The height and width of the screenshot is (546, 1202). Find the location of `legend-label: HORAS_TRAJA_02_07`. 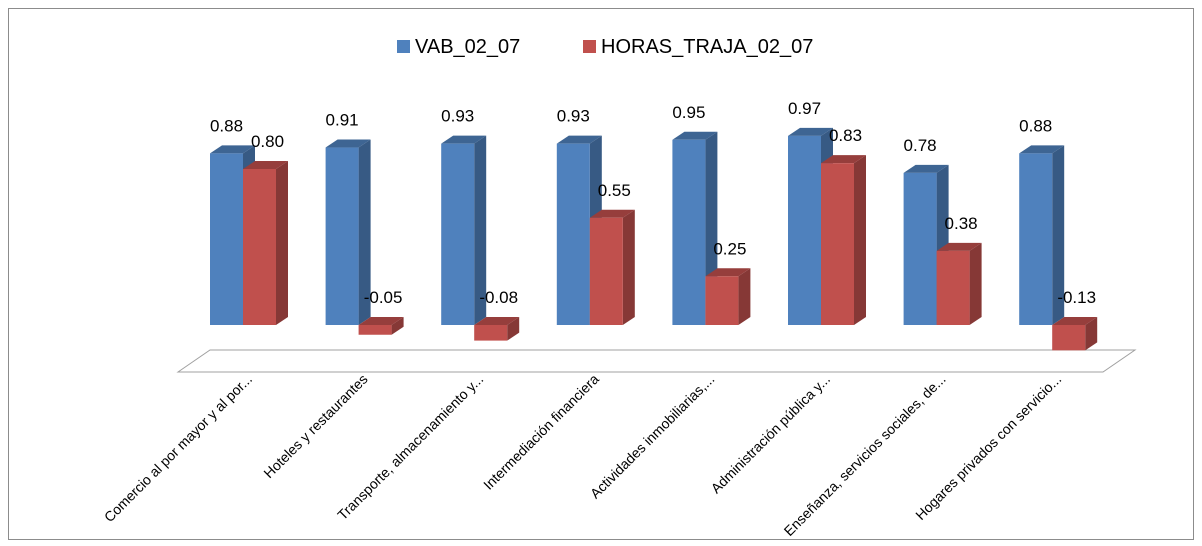

legend-label: HORAS_TRAJA_02_07 is located at coordinates (707, 47).